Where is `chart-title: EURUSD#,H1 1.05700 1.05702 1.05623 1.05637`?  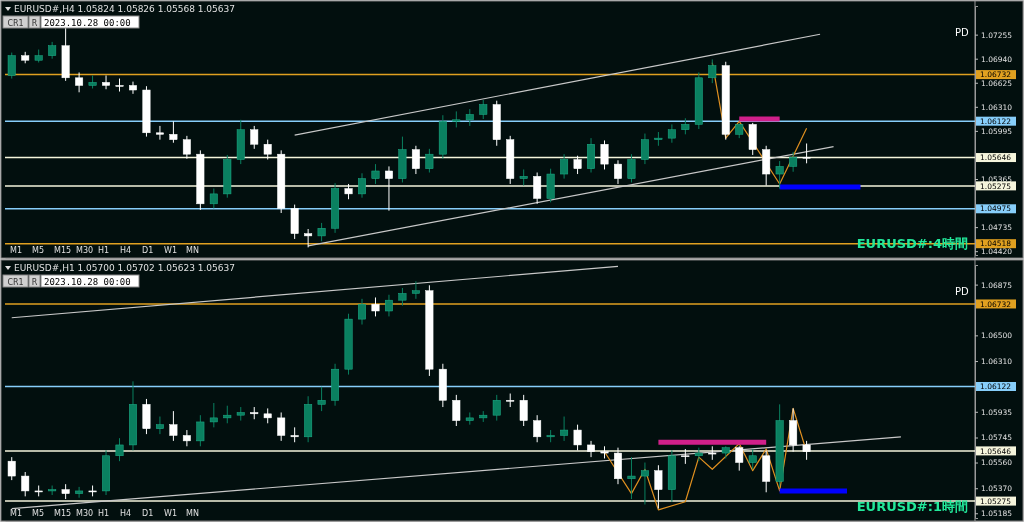
chart-title: EURUSD#,H1 1.05700 1.05702 1.05623 1.05637 is located at coordinates (124, 268).